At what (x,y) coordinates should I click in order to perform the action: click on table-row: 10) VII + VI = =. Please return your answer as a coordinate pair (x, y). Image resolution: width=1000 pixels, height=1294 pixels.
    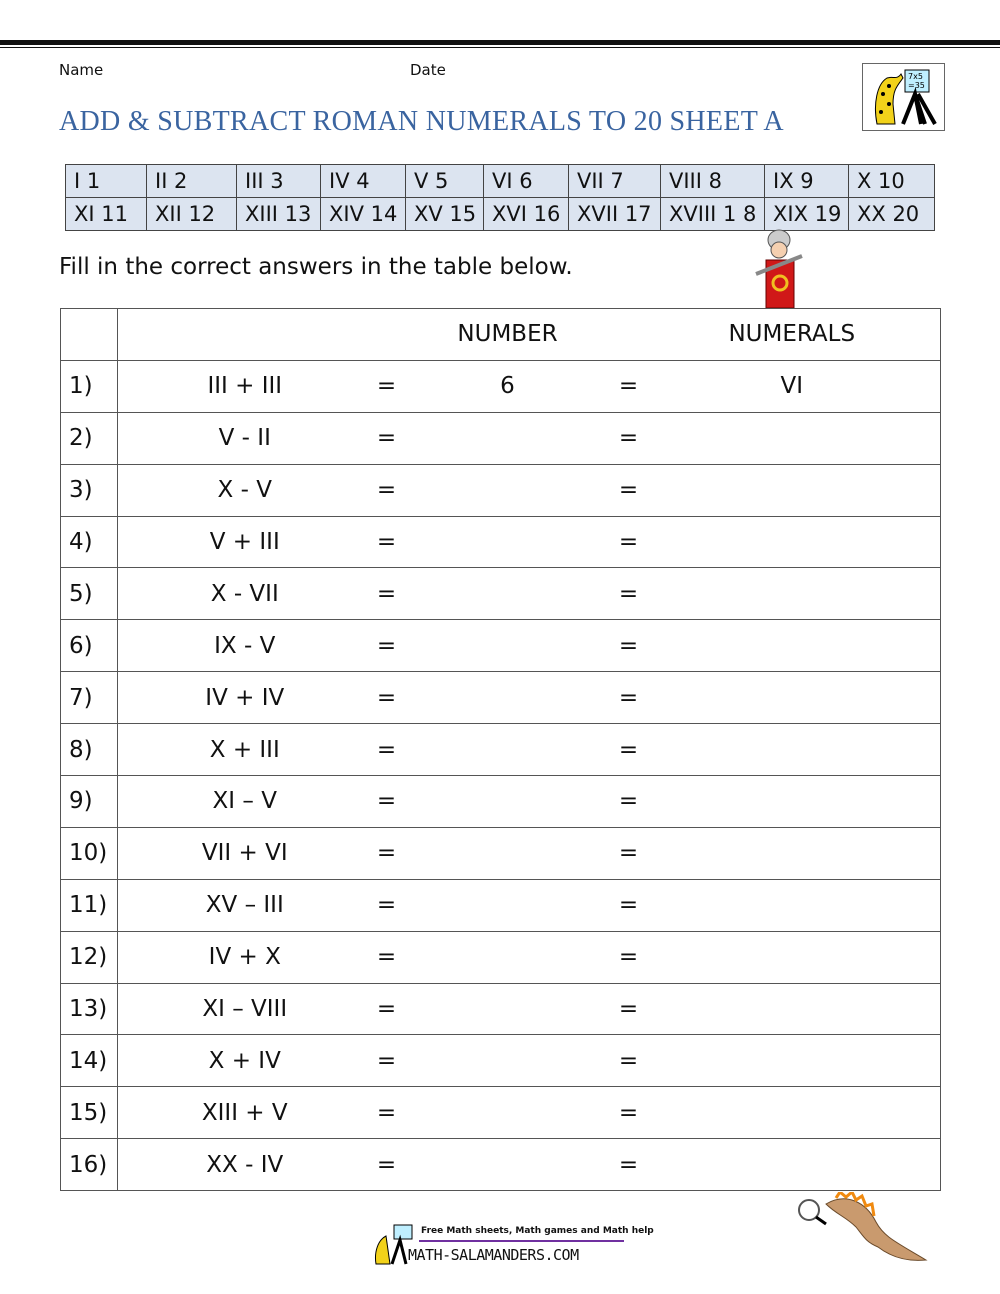
    Looking at the image, I should click on (500, 853).